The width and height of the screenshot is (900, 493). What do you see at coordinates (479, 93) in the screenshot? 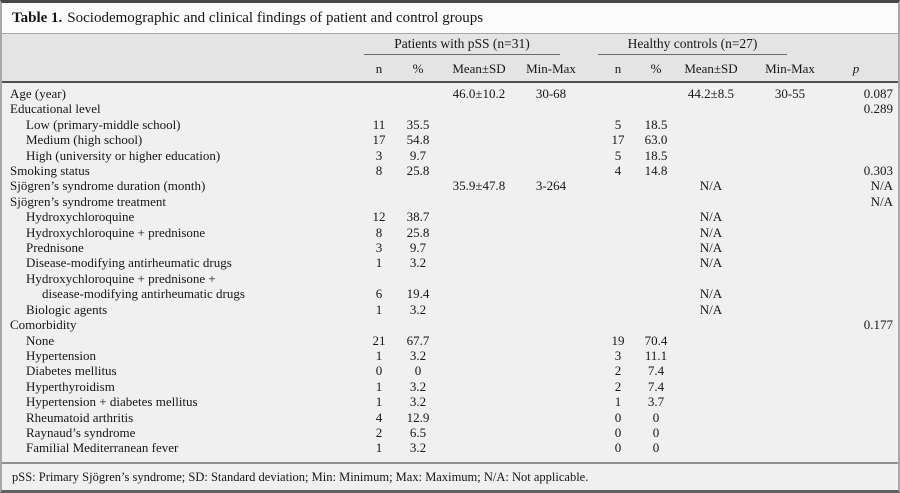
I see `value-cell: 46.0±10.2` at bounding box center [479, 93].